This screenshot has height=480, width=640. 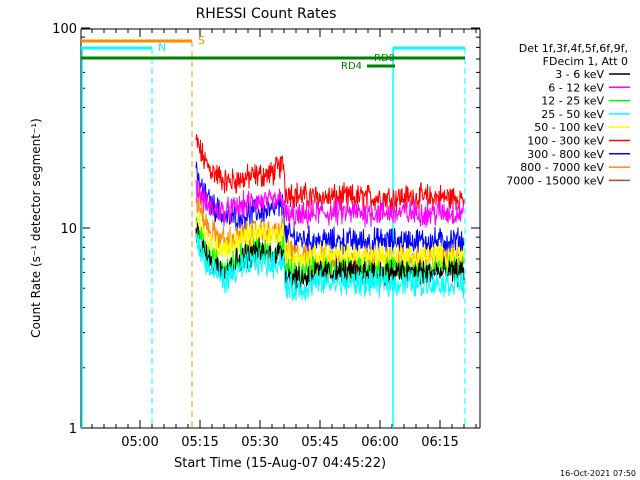 What do you see at coordinates (379, 442) in the screenshot?
I see `x-tick-label: 06:00` at bounding box center [379, 442].